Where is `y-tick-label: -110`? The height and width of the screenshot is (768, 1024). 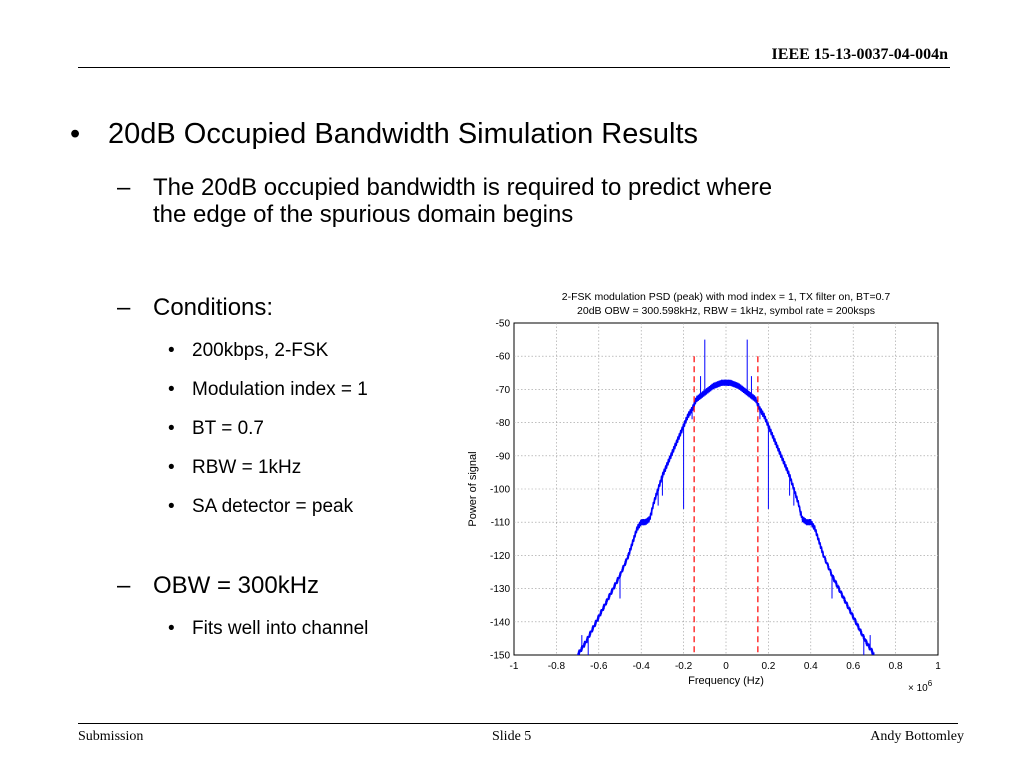
y-tick-label: -110 is located at coordinates (501, 523).